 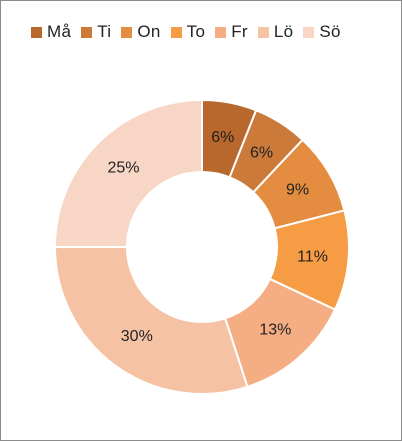 I want to click on legend-item: Ti, so click(x=96, y=32).